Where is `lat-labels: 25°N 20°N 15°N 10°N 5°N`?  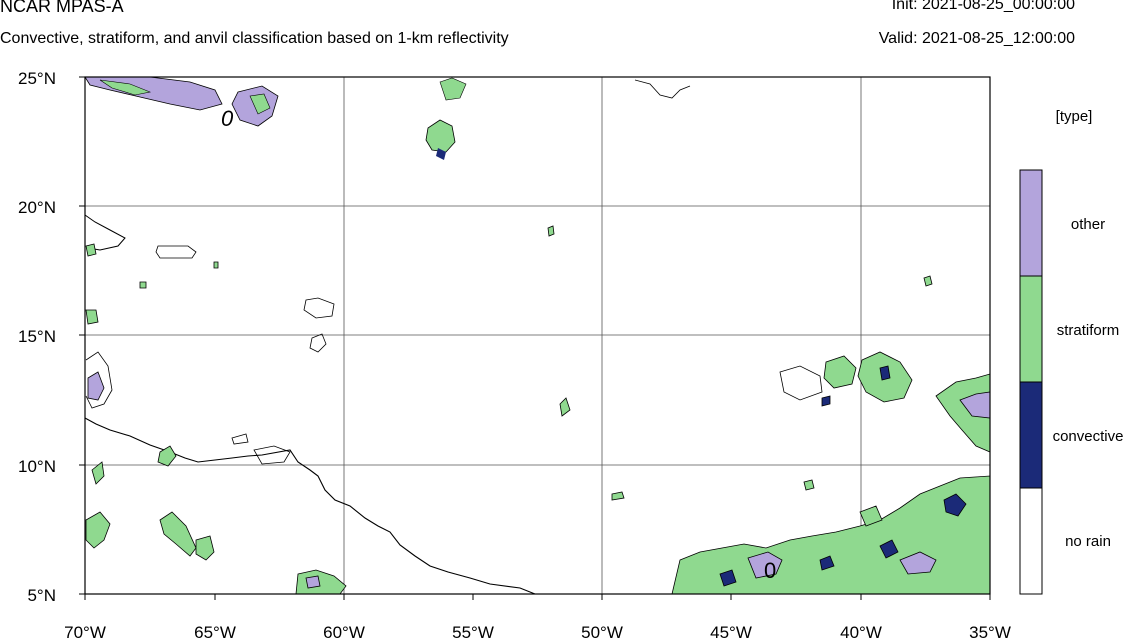
lat-labels: 25°N 20°N 15°N 10°N 5°N is located at coordinates (37, 337).